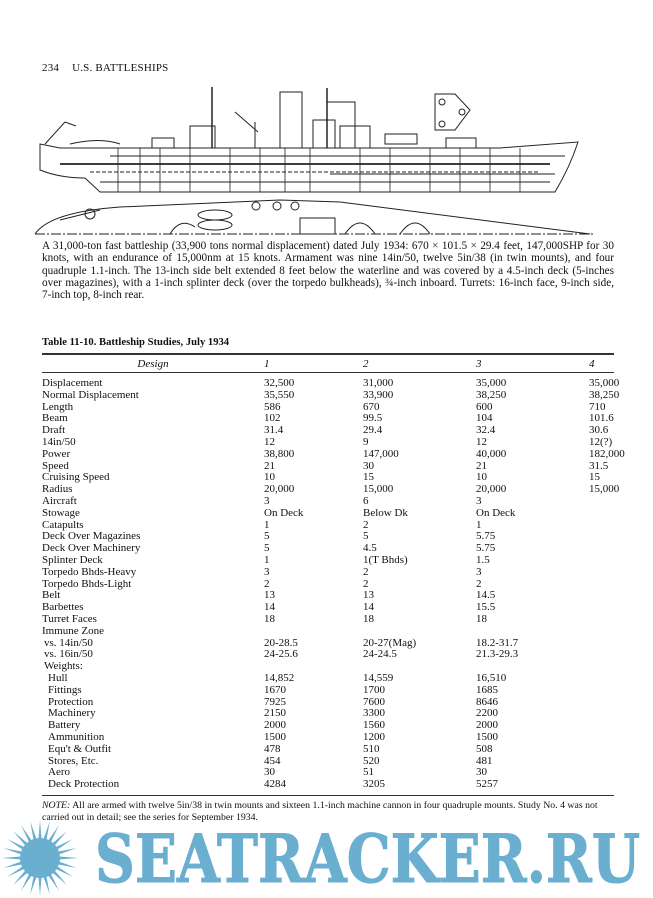  Describe the element at coordinates (279, 489) in the screenshot. I see `cell-design-1: 20,000` at that location.